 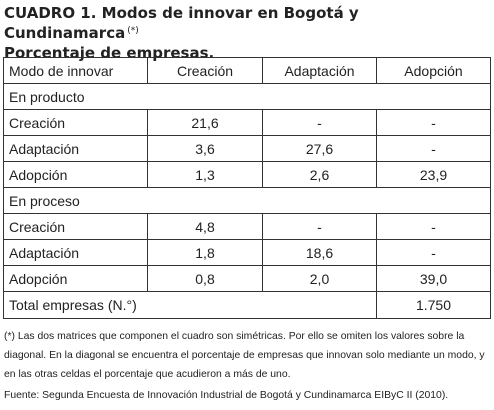 I want to click on header-cell-mode: Modo de innovar, so click(x=75, y=70).